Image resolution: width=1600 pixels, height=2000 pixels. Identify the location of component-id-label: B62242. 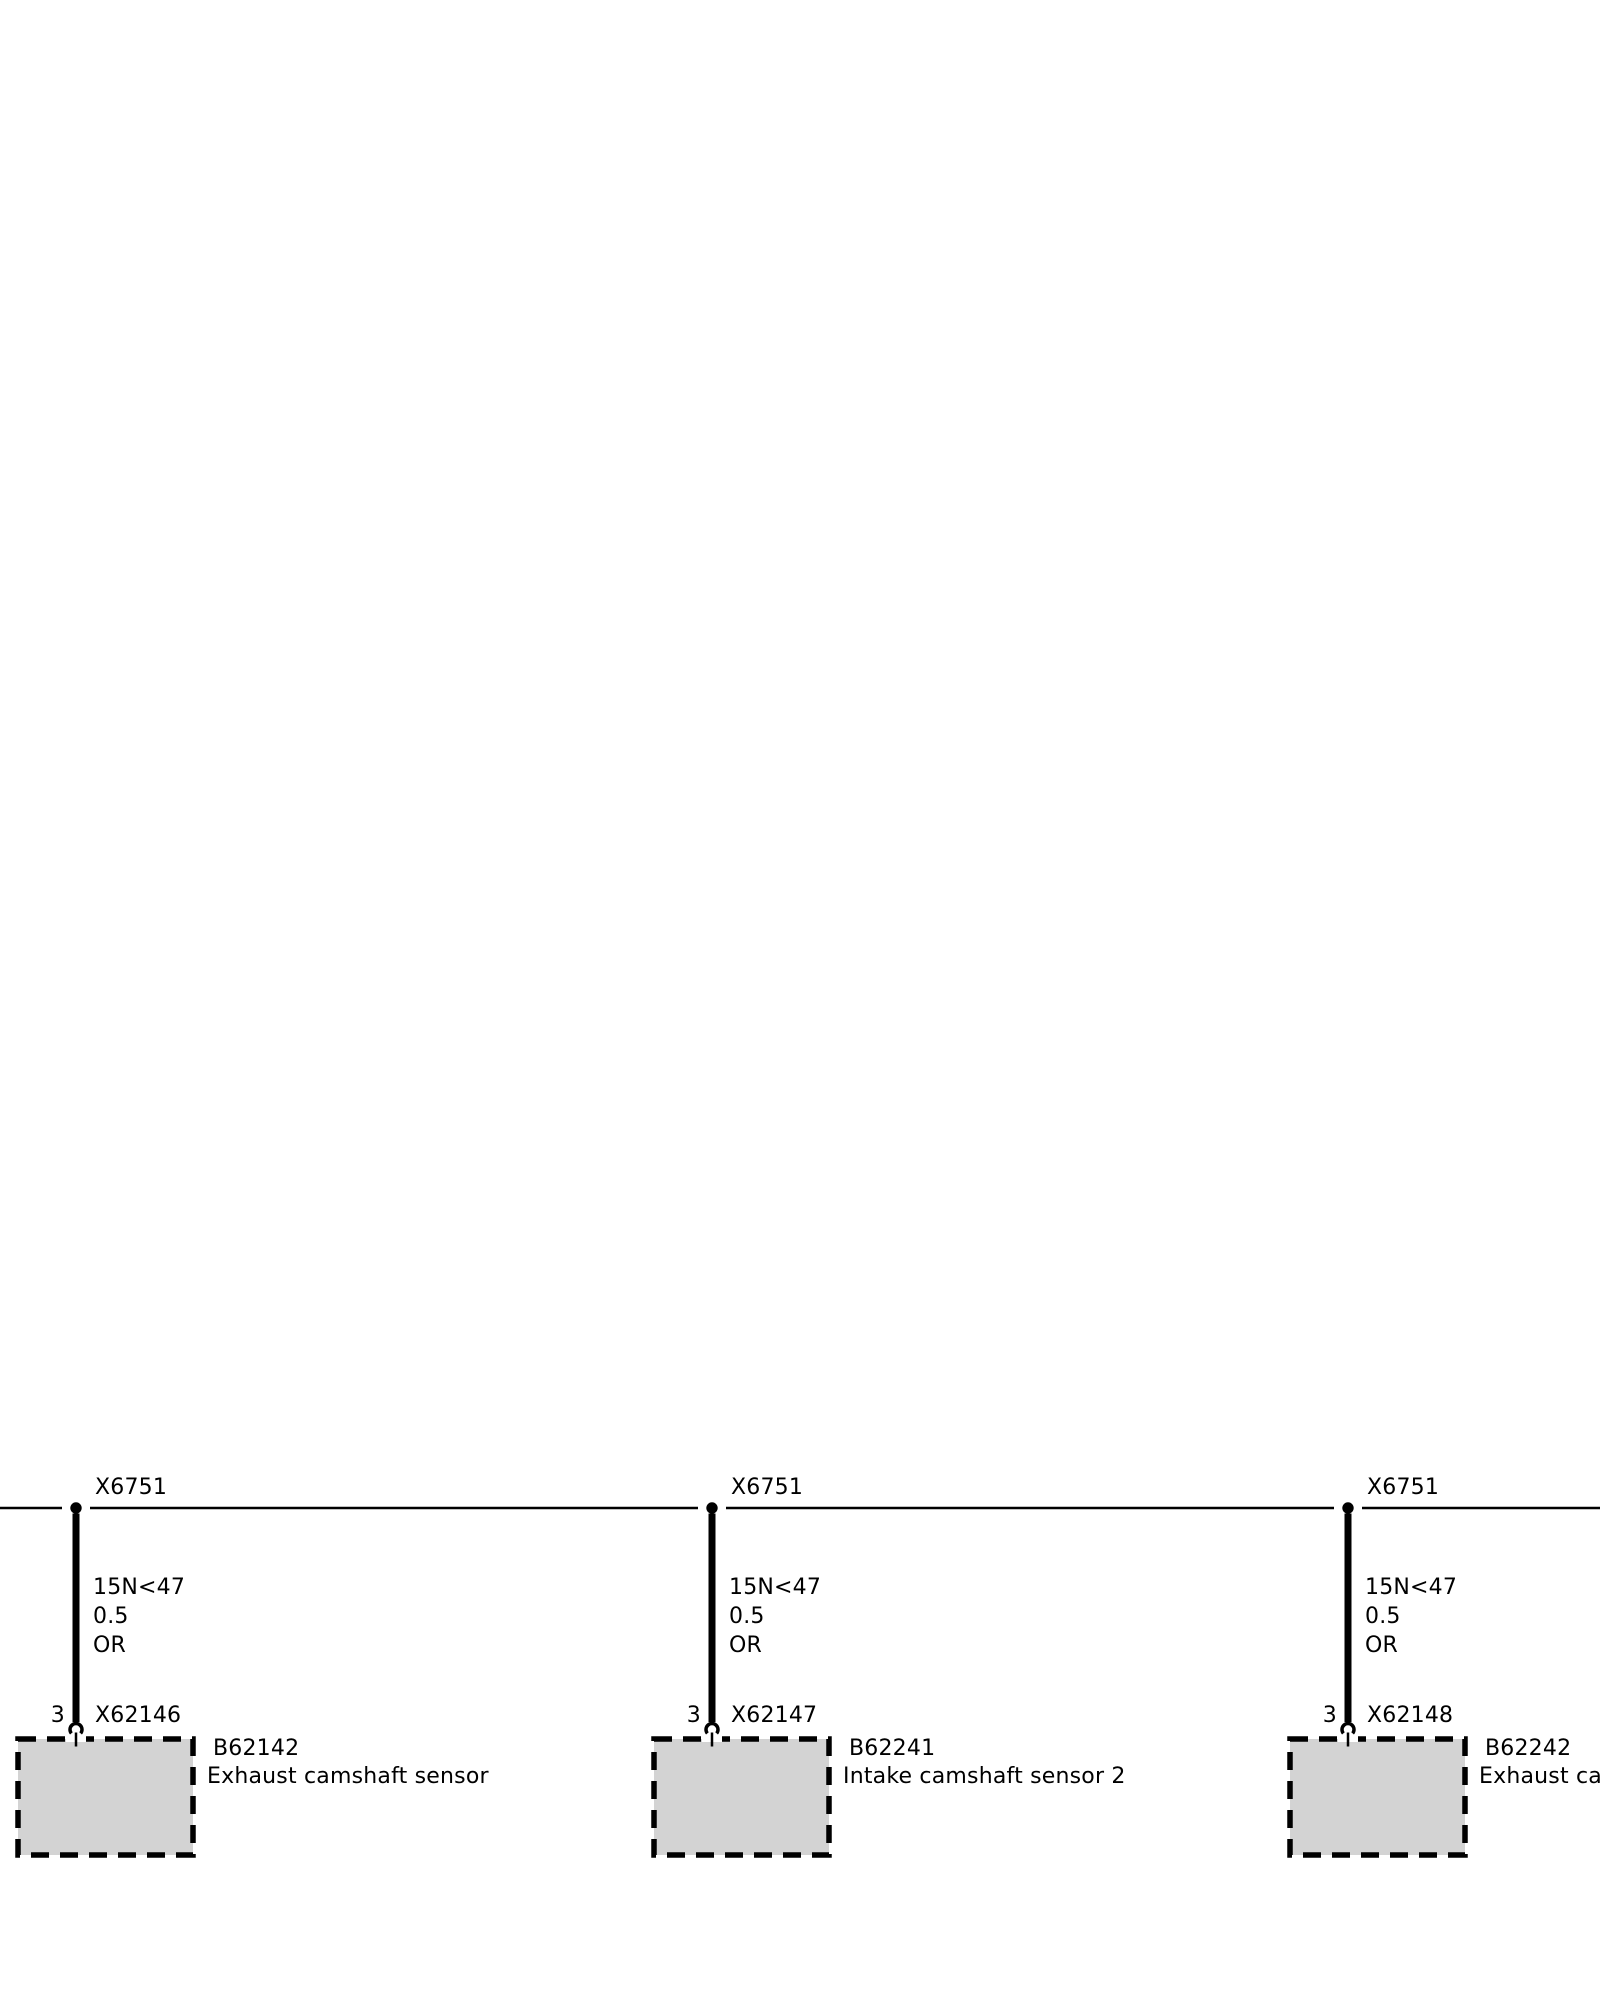
(1528, 1748).